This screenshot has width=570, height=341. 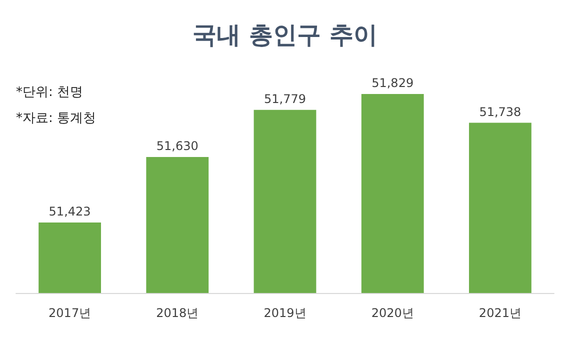 I want to click on x-tick-label: 2021년, so click(x=500, y=313).